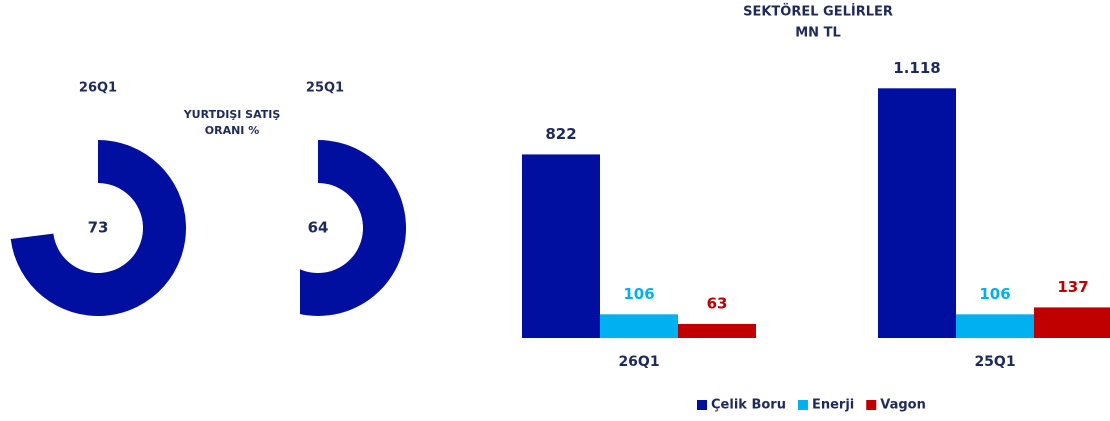 The image size is (1110, 421). I want to click on donut-clip, so click(353, 228).